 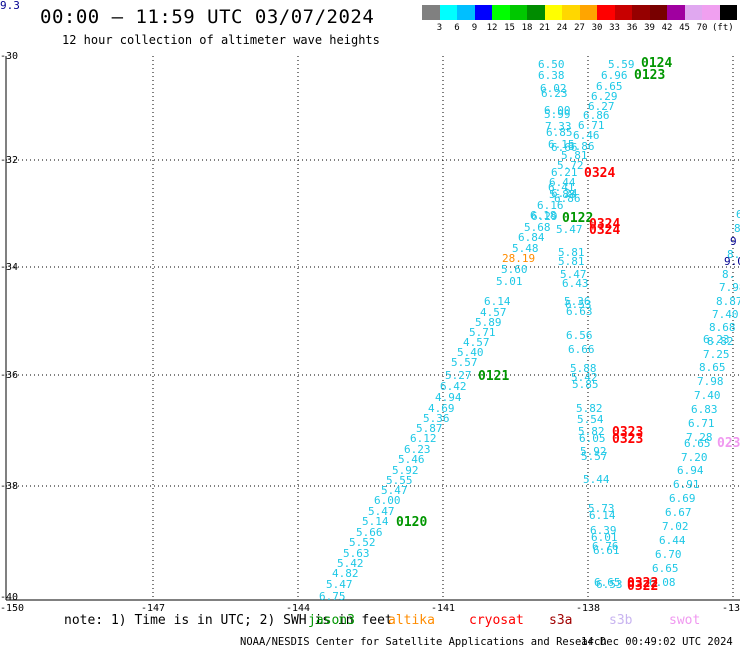 What do you see at coordinates (632, 28) in the screenshot?
I see `colorbar-label: 36` at bounding box center [632, 28].